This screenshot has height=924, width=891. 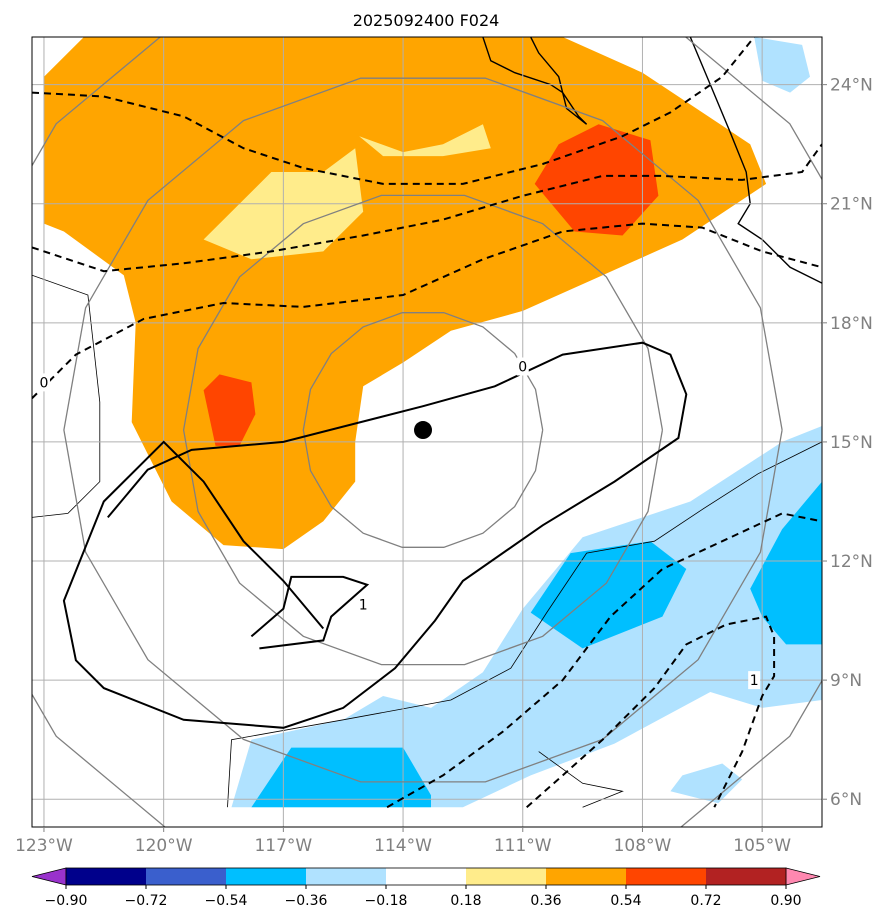 I want to click on coast-baja-coast, so click(x=535, y=81).